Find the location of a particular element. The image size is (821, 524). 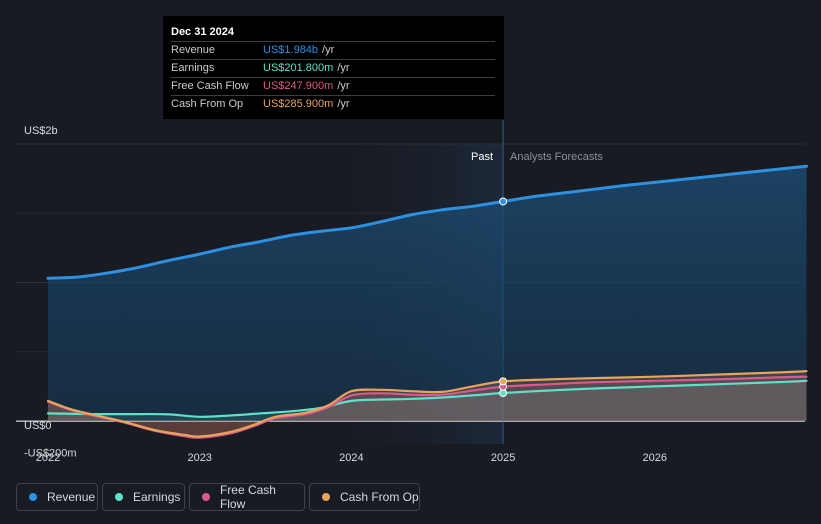

earnings-area is located at coordinates (427, 400).